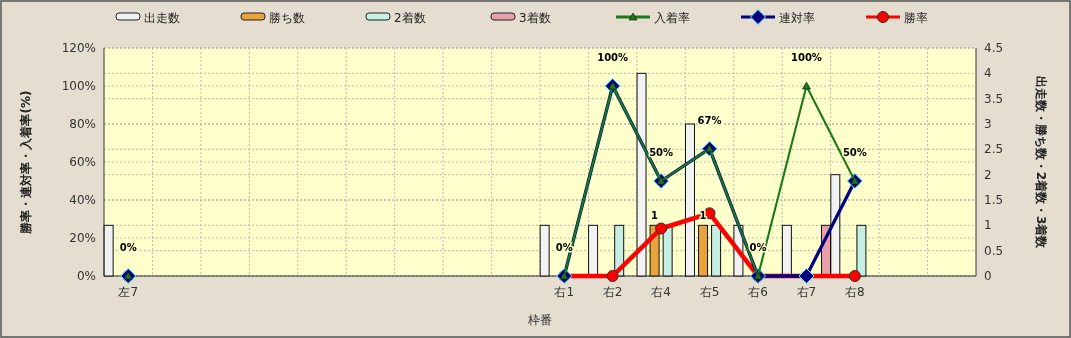 This screenshot has width=1071, height=338. What do you see at coordinates (82, 162) in the screenshot?
I see `y-tick-label: 60%` at bounding box center [82, 162].